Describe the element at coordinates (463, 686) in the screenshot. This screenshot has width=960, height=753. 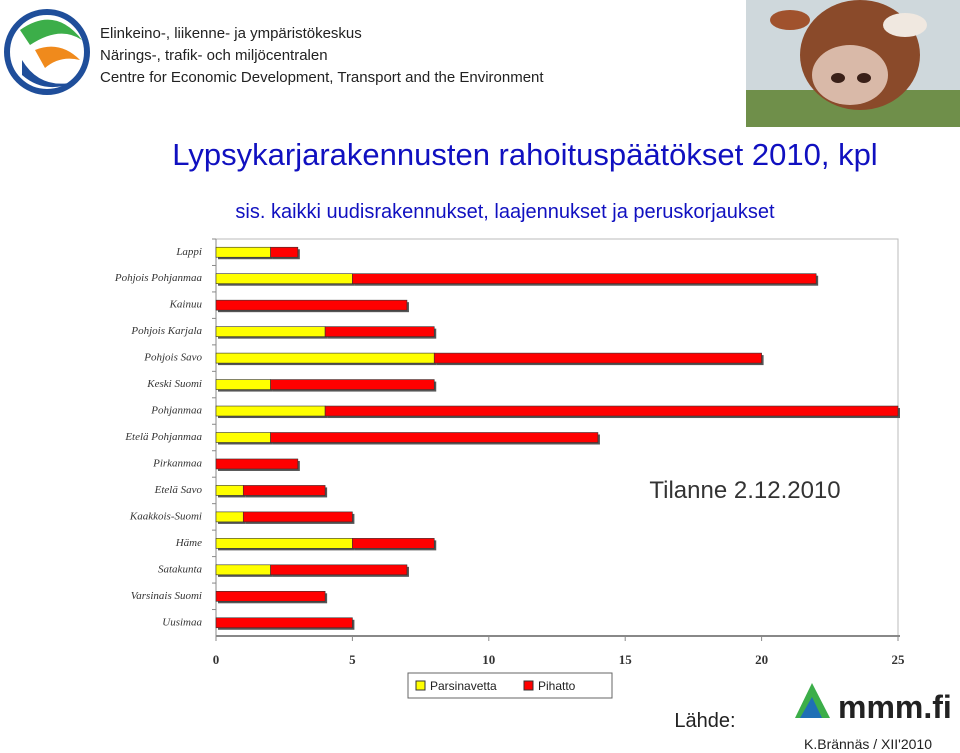
I see `legend-label: Parsinavetta` at that location.